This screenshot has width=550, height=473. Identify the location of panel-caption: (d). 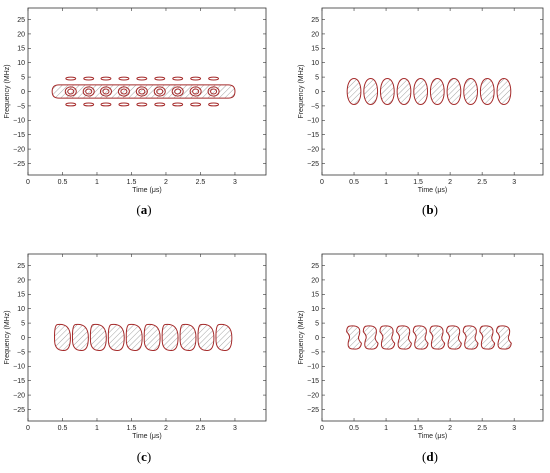
(430, 456).